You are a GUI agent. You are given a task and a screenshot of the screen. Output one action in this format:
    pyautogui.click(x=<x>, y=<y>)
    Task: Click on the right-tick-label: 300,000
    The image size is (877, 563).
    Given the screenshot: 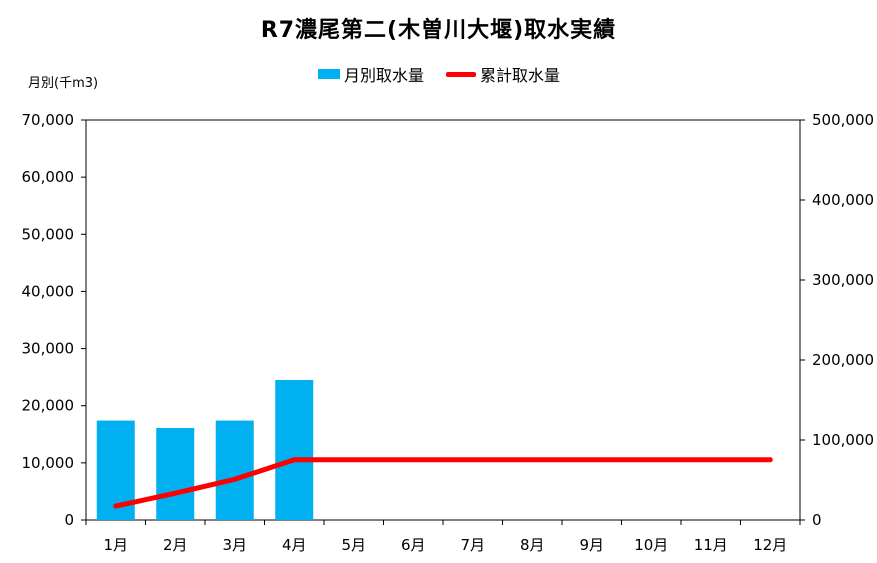 What is the action you would take?
    pyautogui.click(x=843, y=280)
    